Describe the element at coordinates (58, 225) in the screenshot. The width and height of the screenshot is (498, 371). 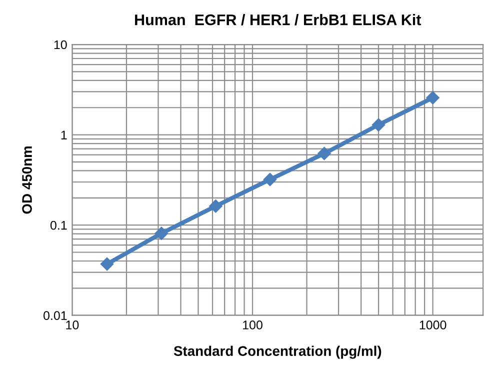
I see `y-tick-label: 0.1` at that location.